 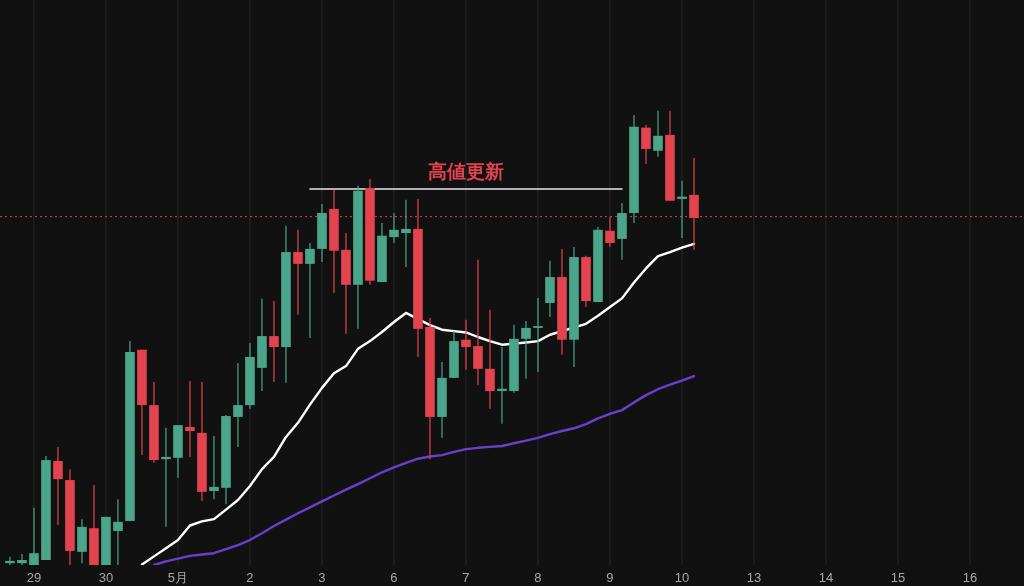 What do you see at coordinates (394, 577) in the screenshot?
I see `x-tick-label: 6` at bounding box center [394, 577].